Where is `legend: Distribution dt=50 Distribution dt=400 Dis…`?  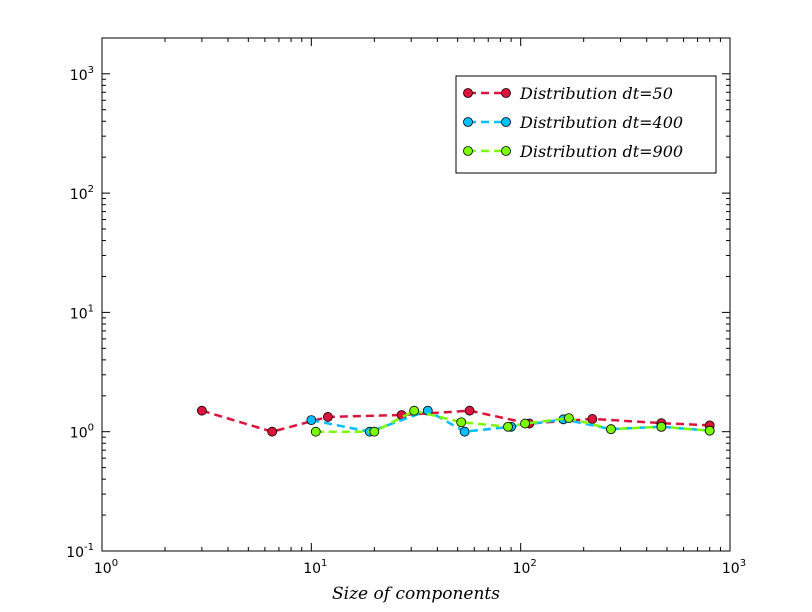
legend: Distribution dt=50 Distribution dt=400 Dis… is located at coordinates (586, 124).